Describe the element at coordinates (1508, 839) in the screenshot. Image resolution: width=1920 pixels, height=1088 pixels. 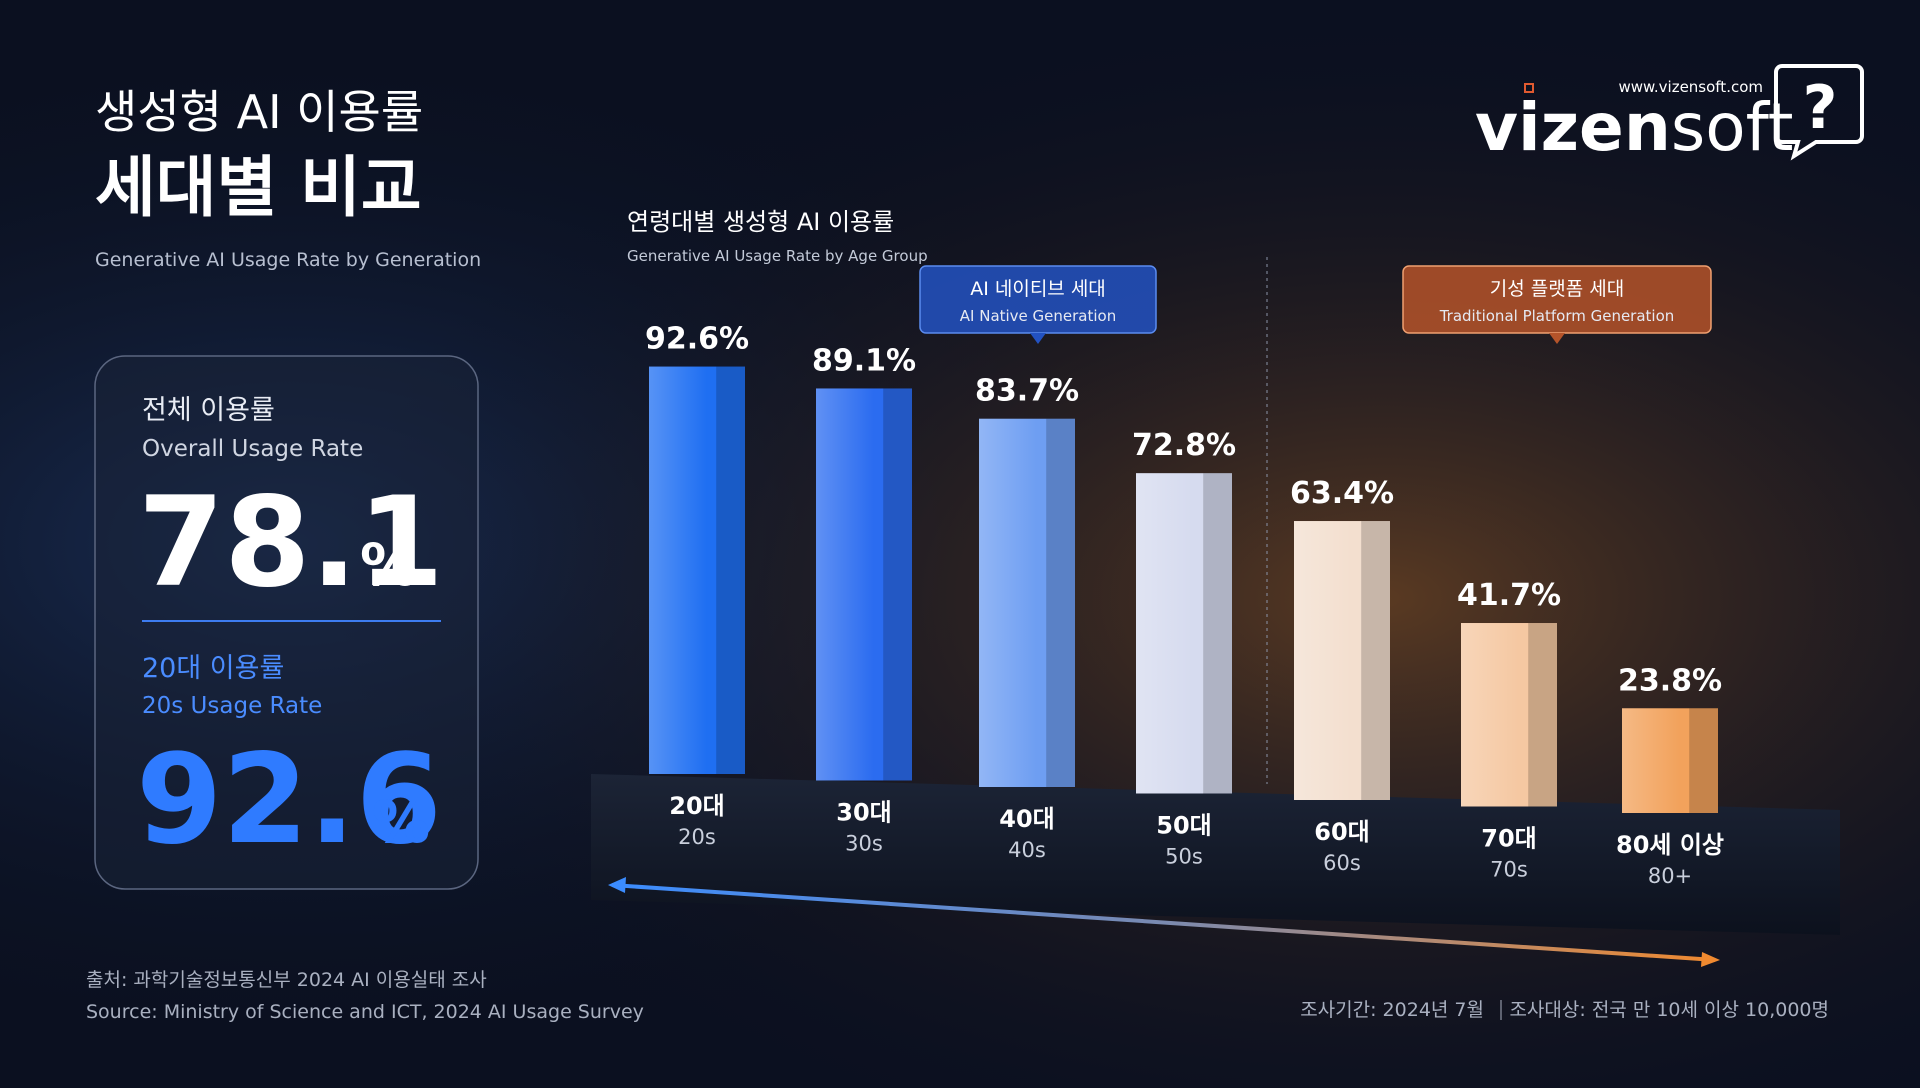
I see `x-tick-label: 70대` at that location.